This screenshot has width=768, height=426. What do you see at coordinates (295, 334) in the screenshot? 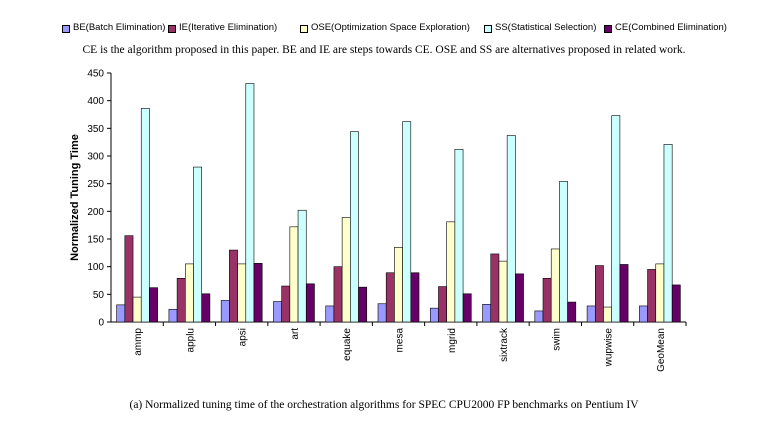
I see `x-category-label: art` at bounding box center [295, 334].